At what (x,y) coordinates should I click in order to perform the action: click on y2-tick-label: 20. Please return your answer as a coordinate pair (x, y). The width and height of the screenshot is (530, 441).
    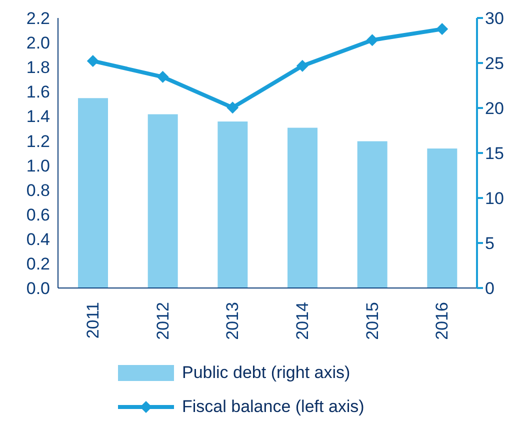
    Looking at the image, I should click on (494, 108).